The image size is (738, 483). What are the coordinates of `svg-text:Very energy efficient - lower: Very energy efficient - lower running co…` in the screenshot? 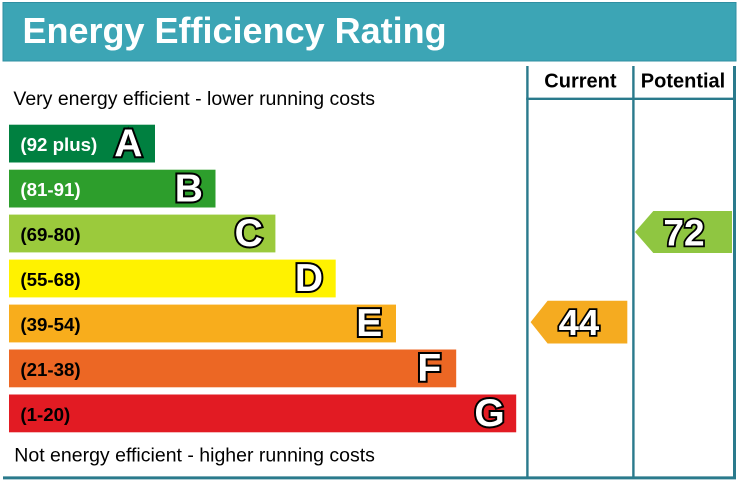 It's located at (194, 99).